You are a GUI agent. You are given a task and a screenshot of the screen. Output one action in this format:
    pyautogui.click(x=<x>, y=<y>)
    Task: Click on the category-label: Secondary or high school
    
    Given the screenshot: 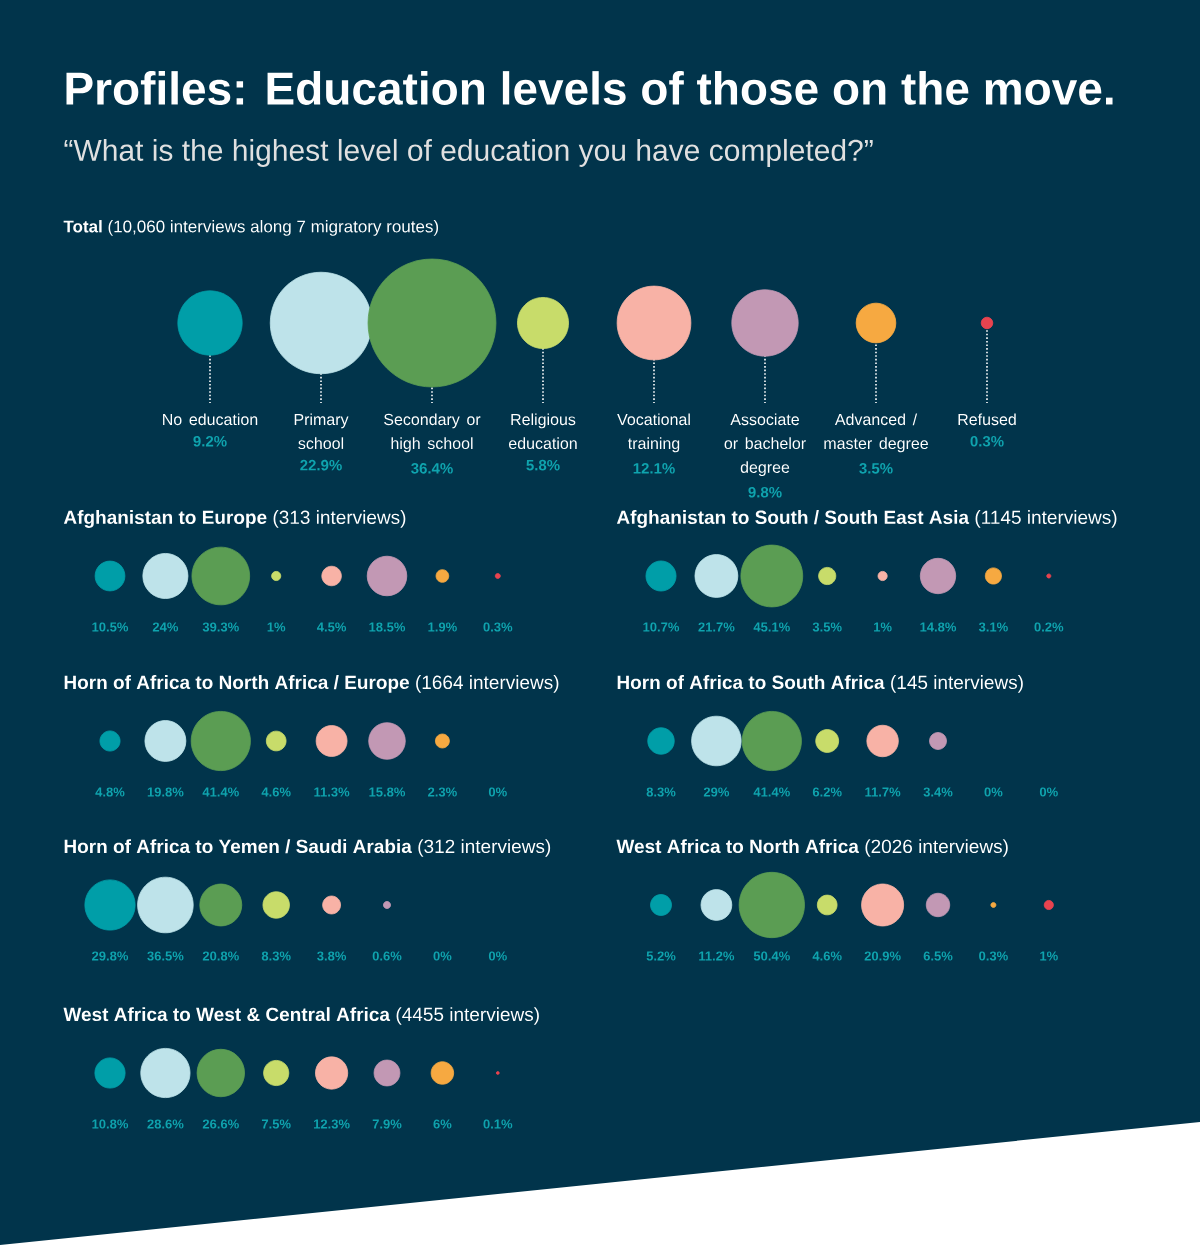 What is the action you would take?
    pyautogui.click(x=432, y=433)
    